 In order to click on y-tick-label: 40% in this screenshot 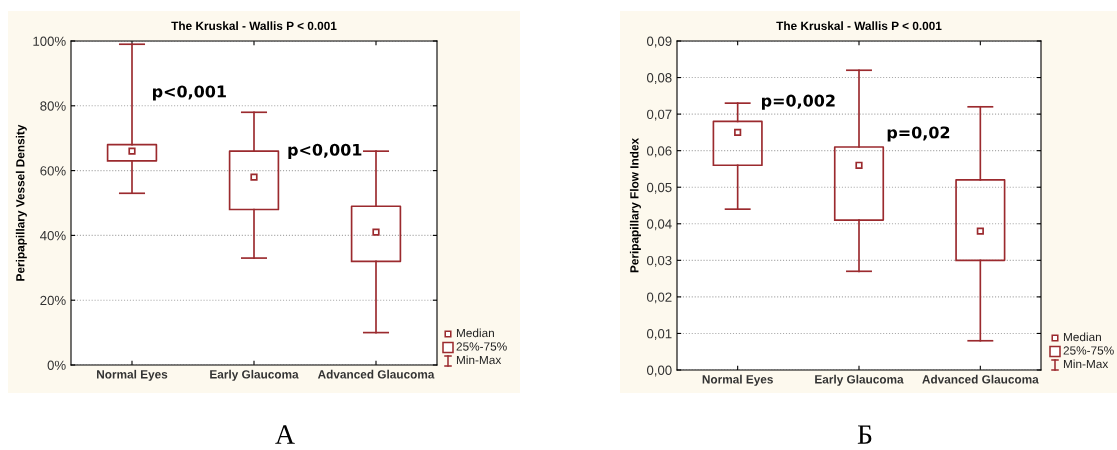, I will do `click(53, 235)`.